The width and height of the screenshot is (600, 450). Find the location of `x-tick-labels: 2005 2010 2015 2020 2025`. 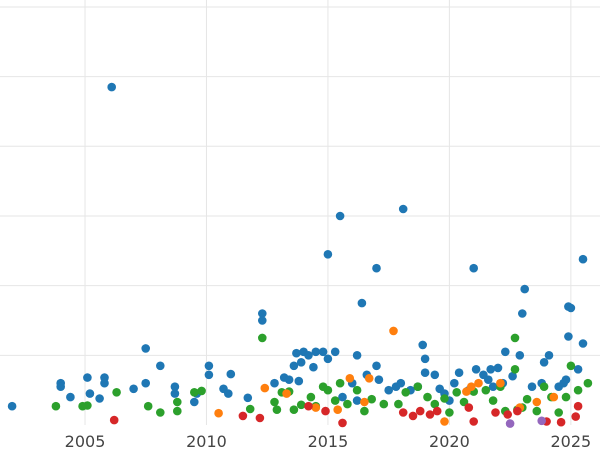

x-tick-labels: 2005 2010 2015 2020 2025 is located at coordinates (328, 441).